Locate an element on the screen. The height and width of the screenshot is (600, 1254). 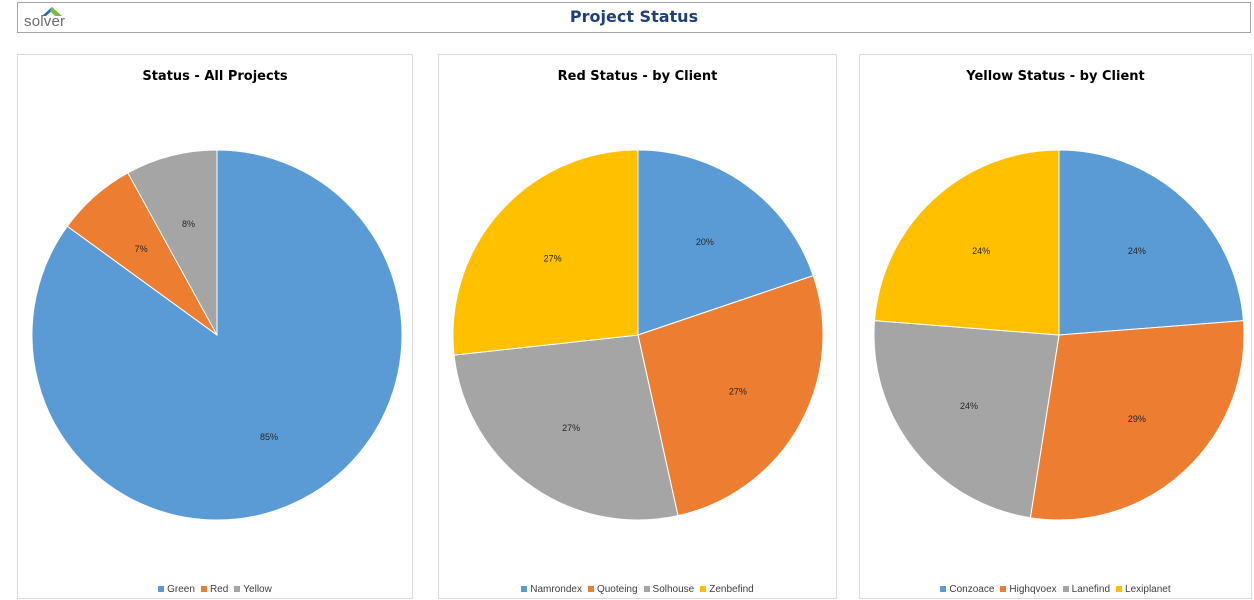
legend-item-quoteing: Quoteing is located at coordinates (612, 589).